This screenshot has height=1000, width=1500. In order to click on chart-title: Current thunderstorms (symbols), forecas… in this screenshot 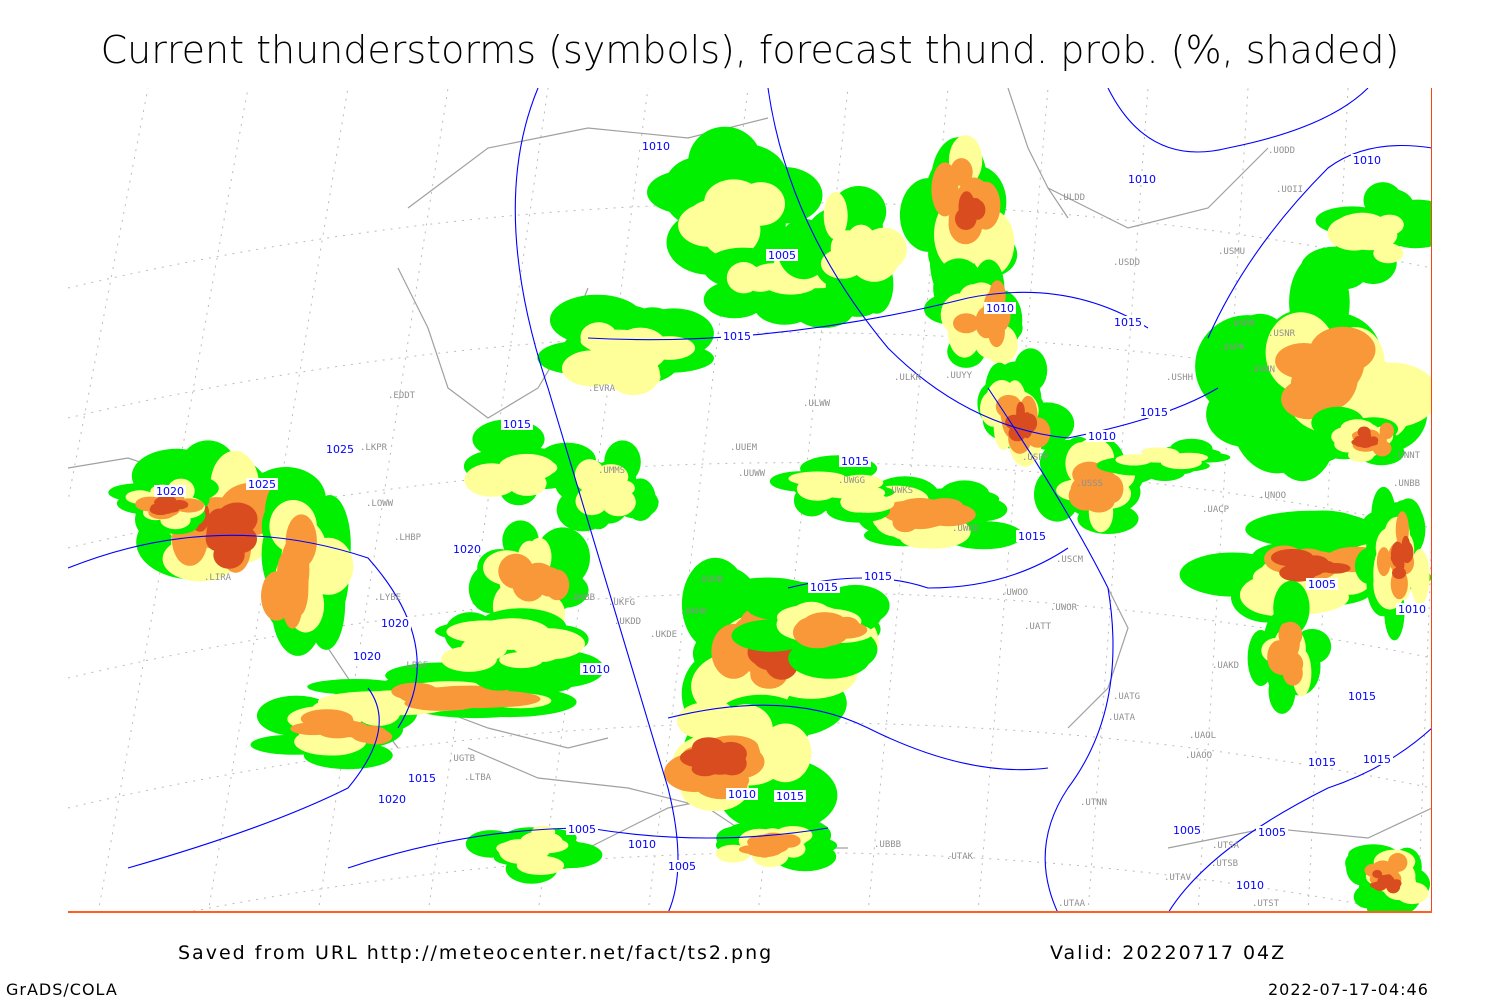, I will do `click(750, 50)`.